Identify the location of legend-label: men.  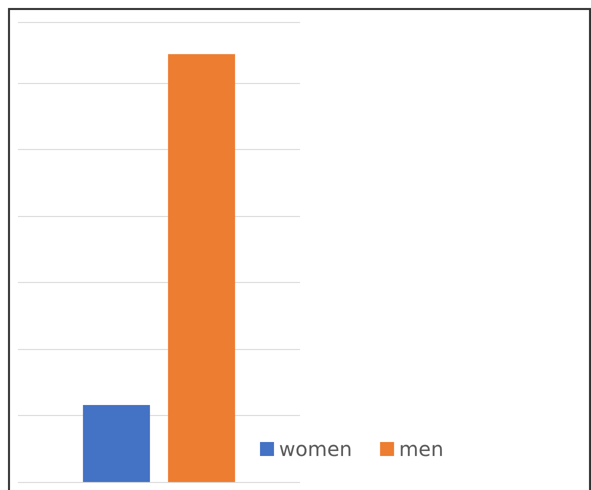
(421, 449).